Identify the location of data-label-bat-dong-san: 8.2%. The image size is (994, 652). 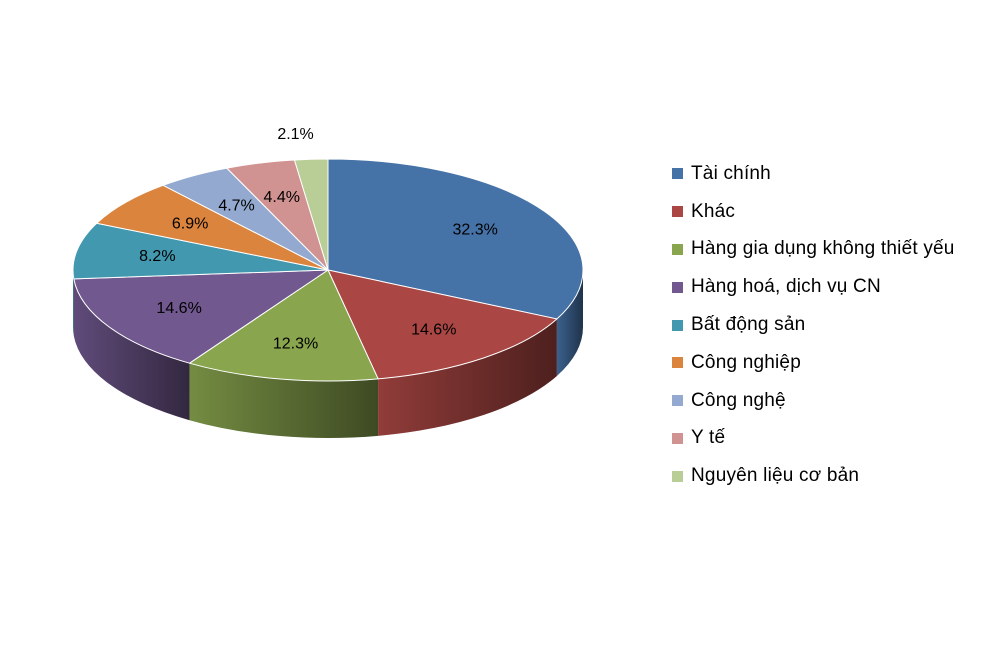
(157, 256).